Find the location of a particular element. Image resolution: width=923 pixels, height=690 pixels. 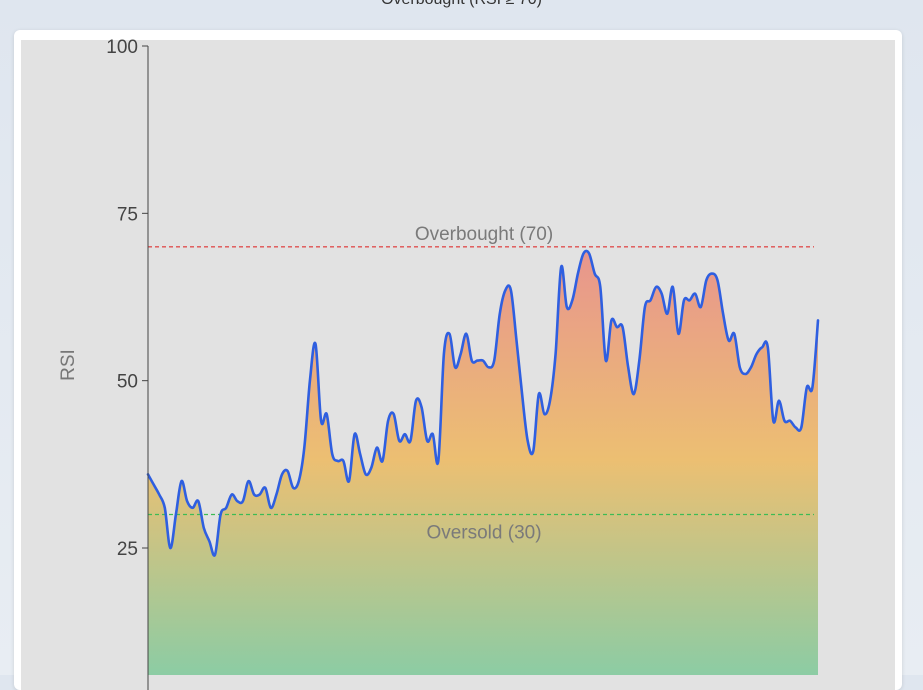

oversold-label: Oversold (30) is located at coordinates (483, 533).